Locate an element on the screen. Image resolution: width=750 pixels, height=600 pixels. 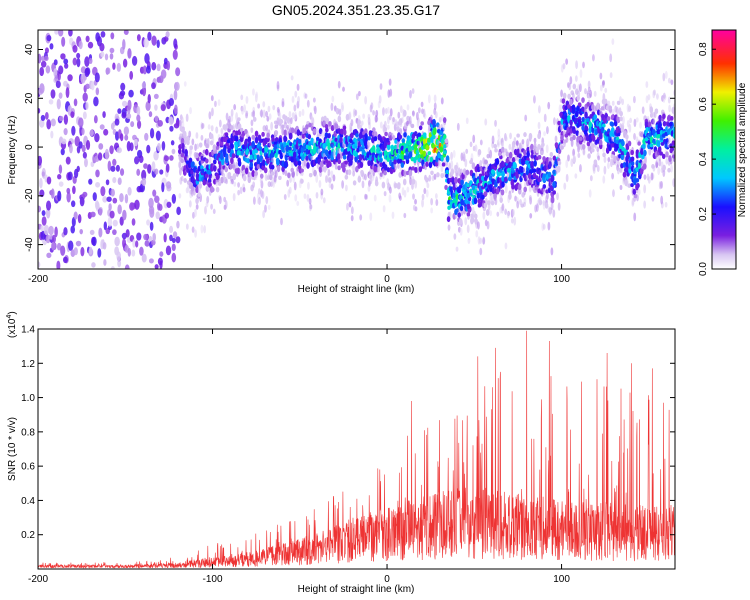
snr-y-axis-label: SNR (10 * v/v) is located at coordinates (12, 449).